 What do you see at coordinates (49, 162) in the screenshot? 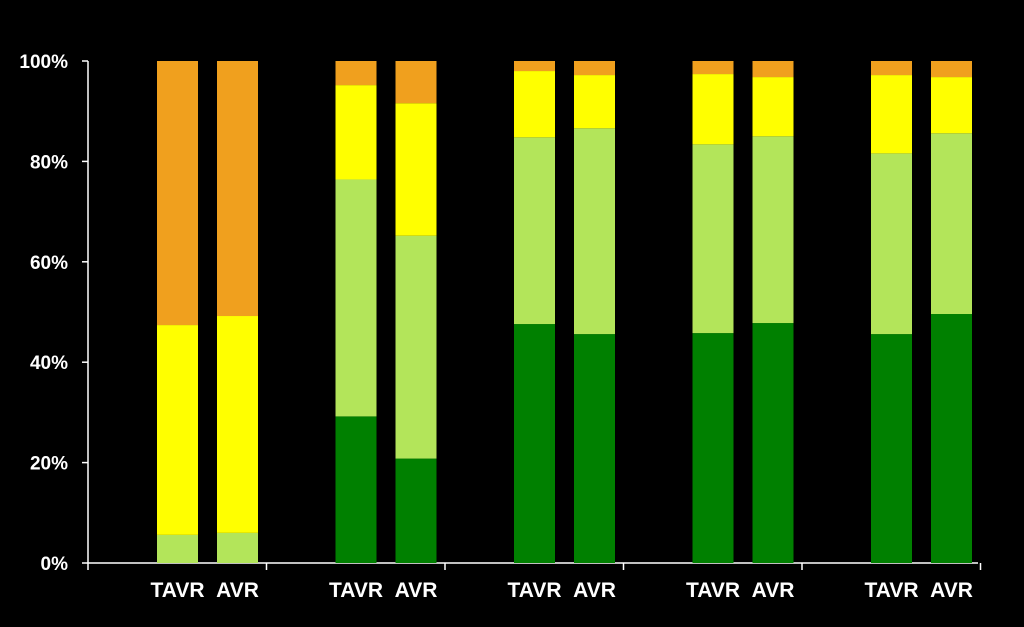
I see `y-tick-label: 80%` at bounding box center [49, 162].